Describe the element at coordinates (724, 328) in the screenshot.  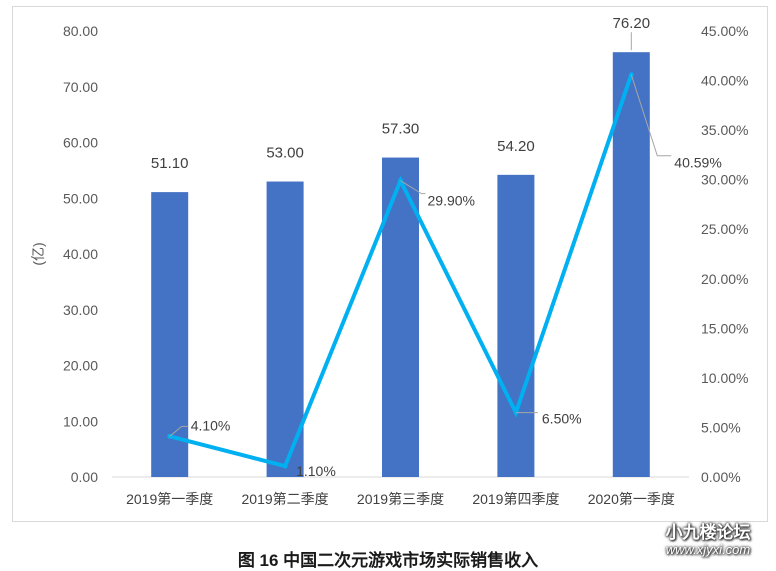
I see `y2-axis-tick-label: 15.00%` at that location.